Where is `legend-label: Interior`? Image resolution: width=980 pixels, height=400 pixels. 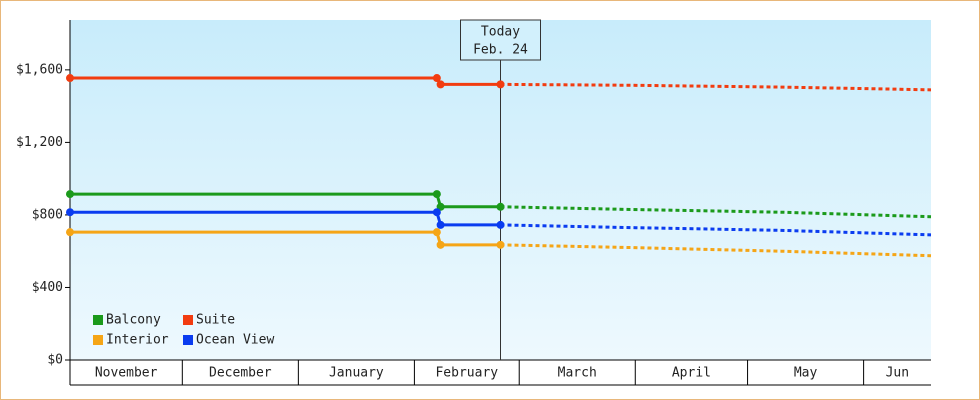
legend-label: Interior is located at coordinates (137, 340).